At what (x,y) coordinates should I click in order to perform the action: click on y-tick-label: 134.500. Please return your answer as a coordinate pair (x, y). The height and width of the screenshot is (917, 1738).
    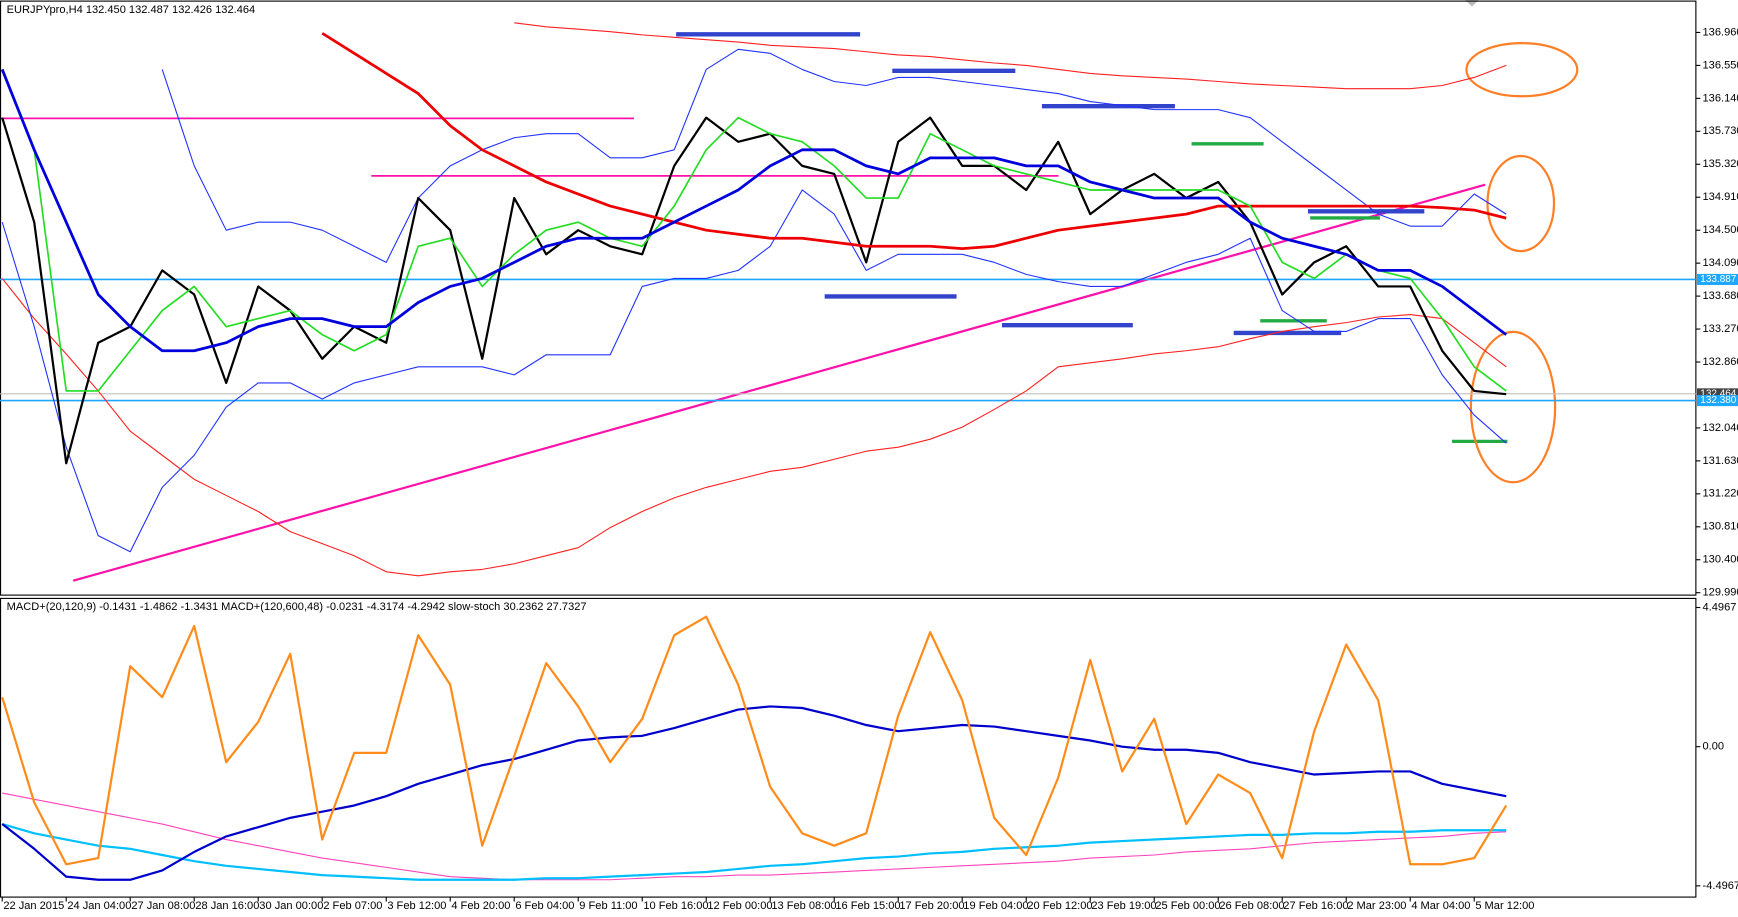
    Looking at the image, I should click on (1720, 230).